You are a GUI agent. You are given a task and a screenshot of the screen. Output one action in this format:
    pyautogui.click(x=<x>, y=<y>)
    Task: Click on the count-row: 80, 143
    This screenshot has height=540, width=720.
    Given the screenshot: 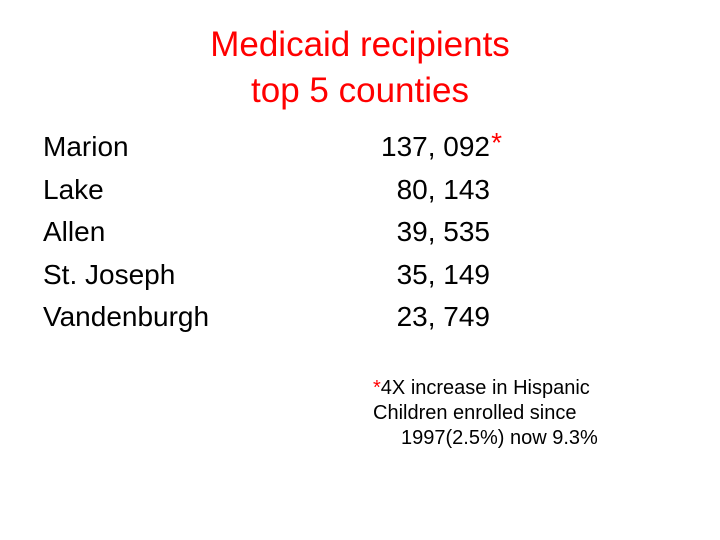 What is the action you would take?
    pyautogui.click(x=430, y=190)
    